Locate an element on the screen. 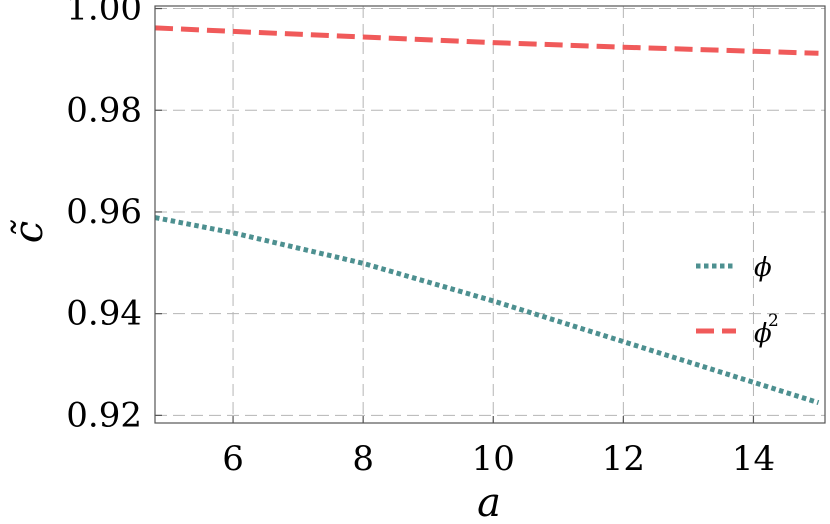  y-tick-label: 1.00 is located at coordinates (104, 14).